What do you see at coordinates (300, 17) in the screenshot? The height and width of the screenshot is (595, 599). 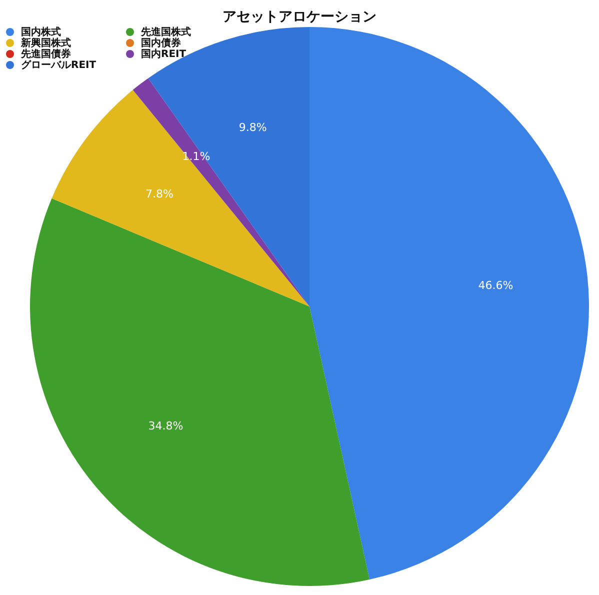 I see `chart-title: アセットアロケーション` at bounding box center [300, 17].